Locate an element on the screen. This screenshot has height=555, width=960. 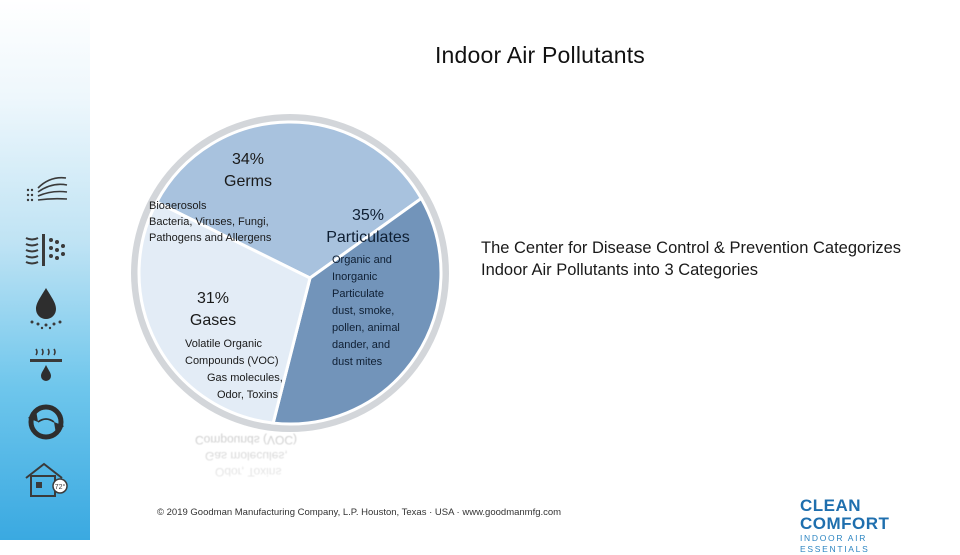
reflection-line: Odor, Toxins is located at coordinates (248, 472).